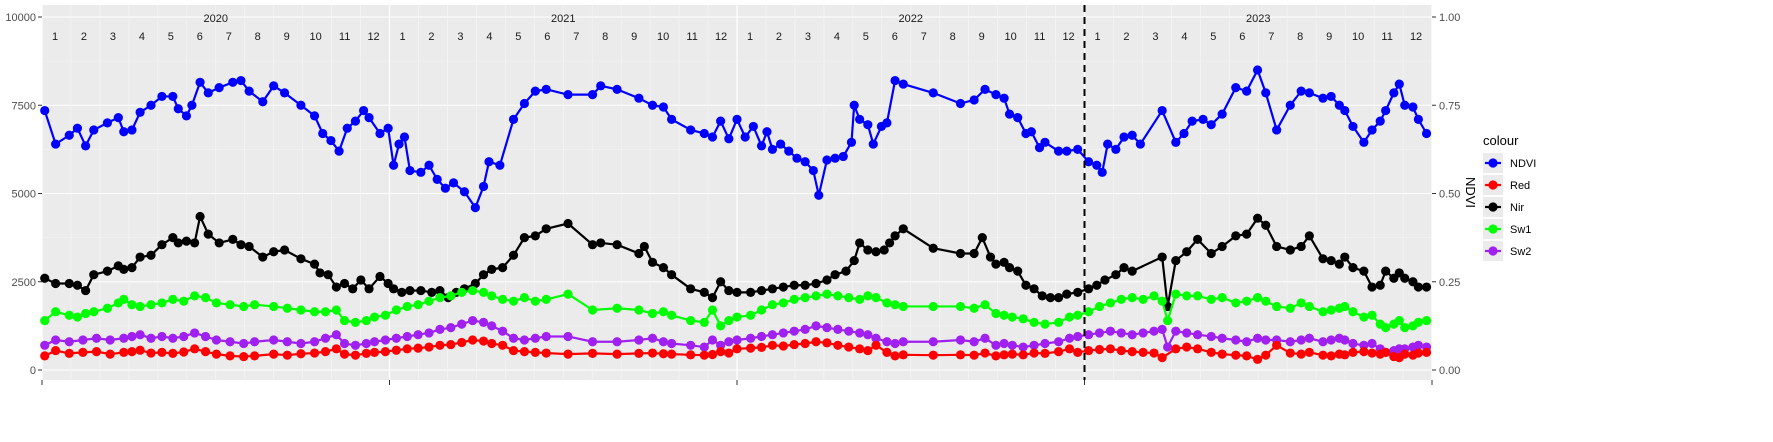 This screenshot has width=1773, height=442. I want to click on month-label: 1, so click(55, 37).